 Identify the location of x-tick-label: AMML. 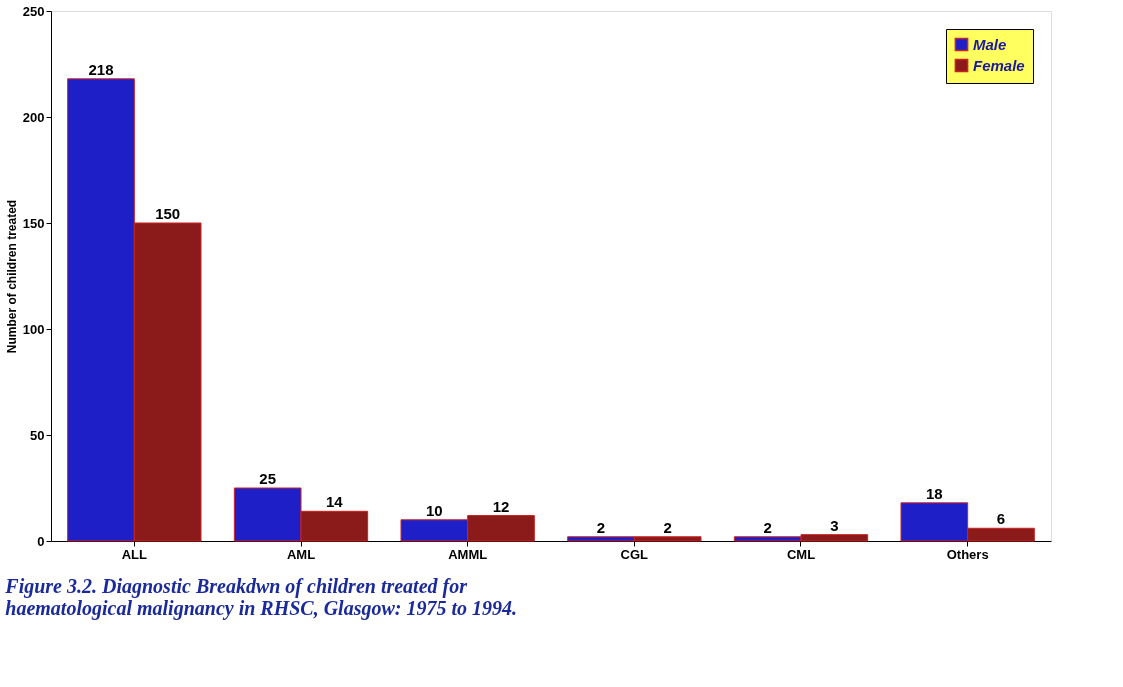
(468, 554).